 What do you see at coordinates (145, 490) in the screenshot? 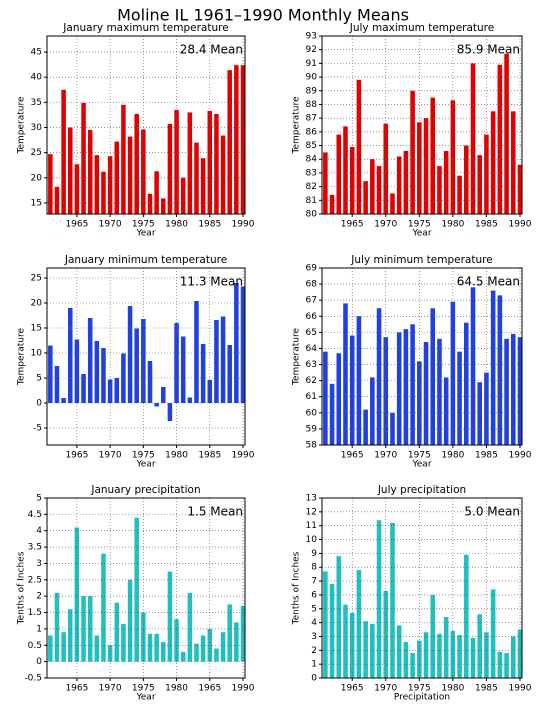
I see `panel-title: January precipitation` at bounding box center [145, 490].